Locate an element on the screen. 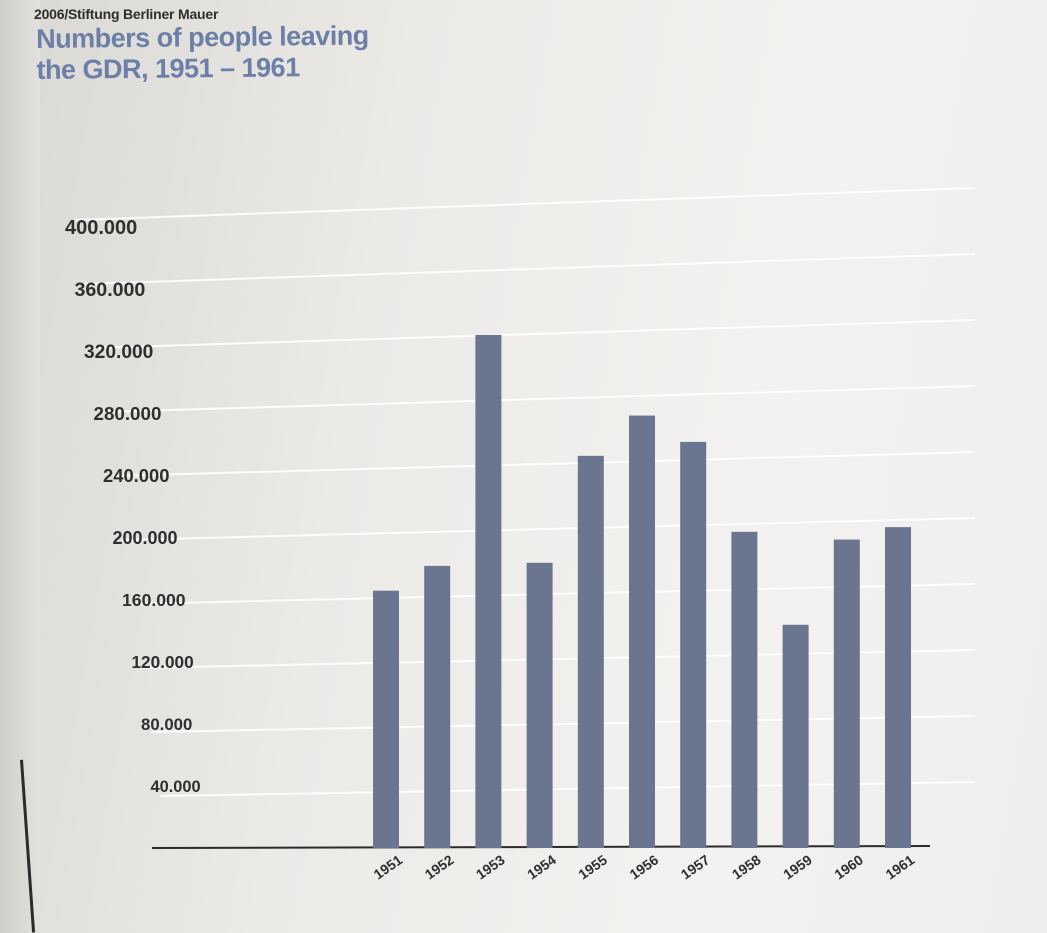 Image resolution: width=1047 pixels, height=933 pixels. x-tick-label: 1956 is located at coordinates (644, 866).